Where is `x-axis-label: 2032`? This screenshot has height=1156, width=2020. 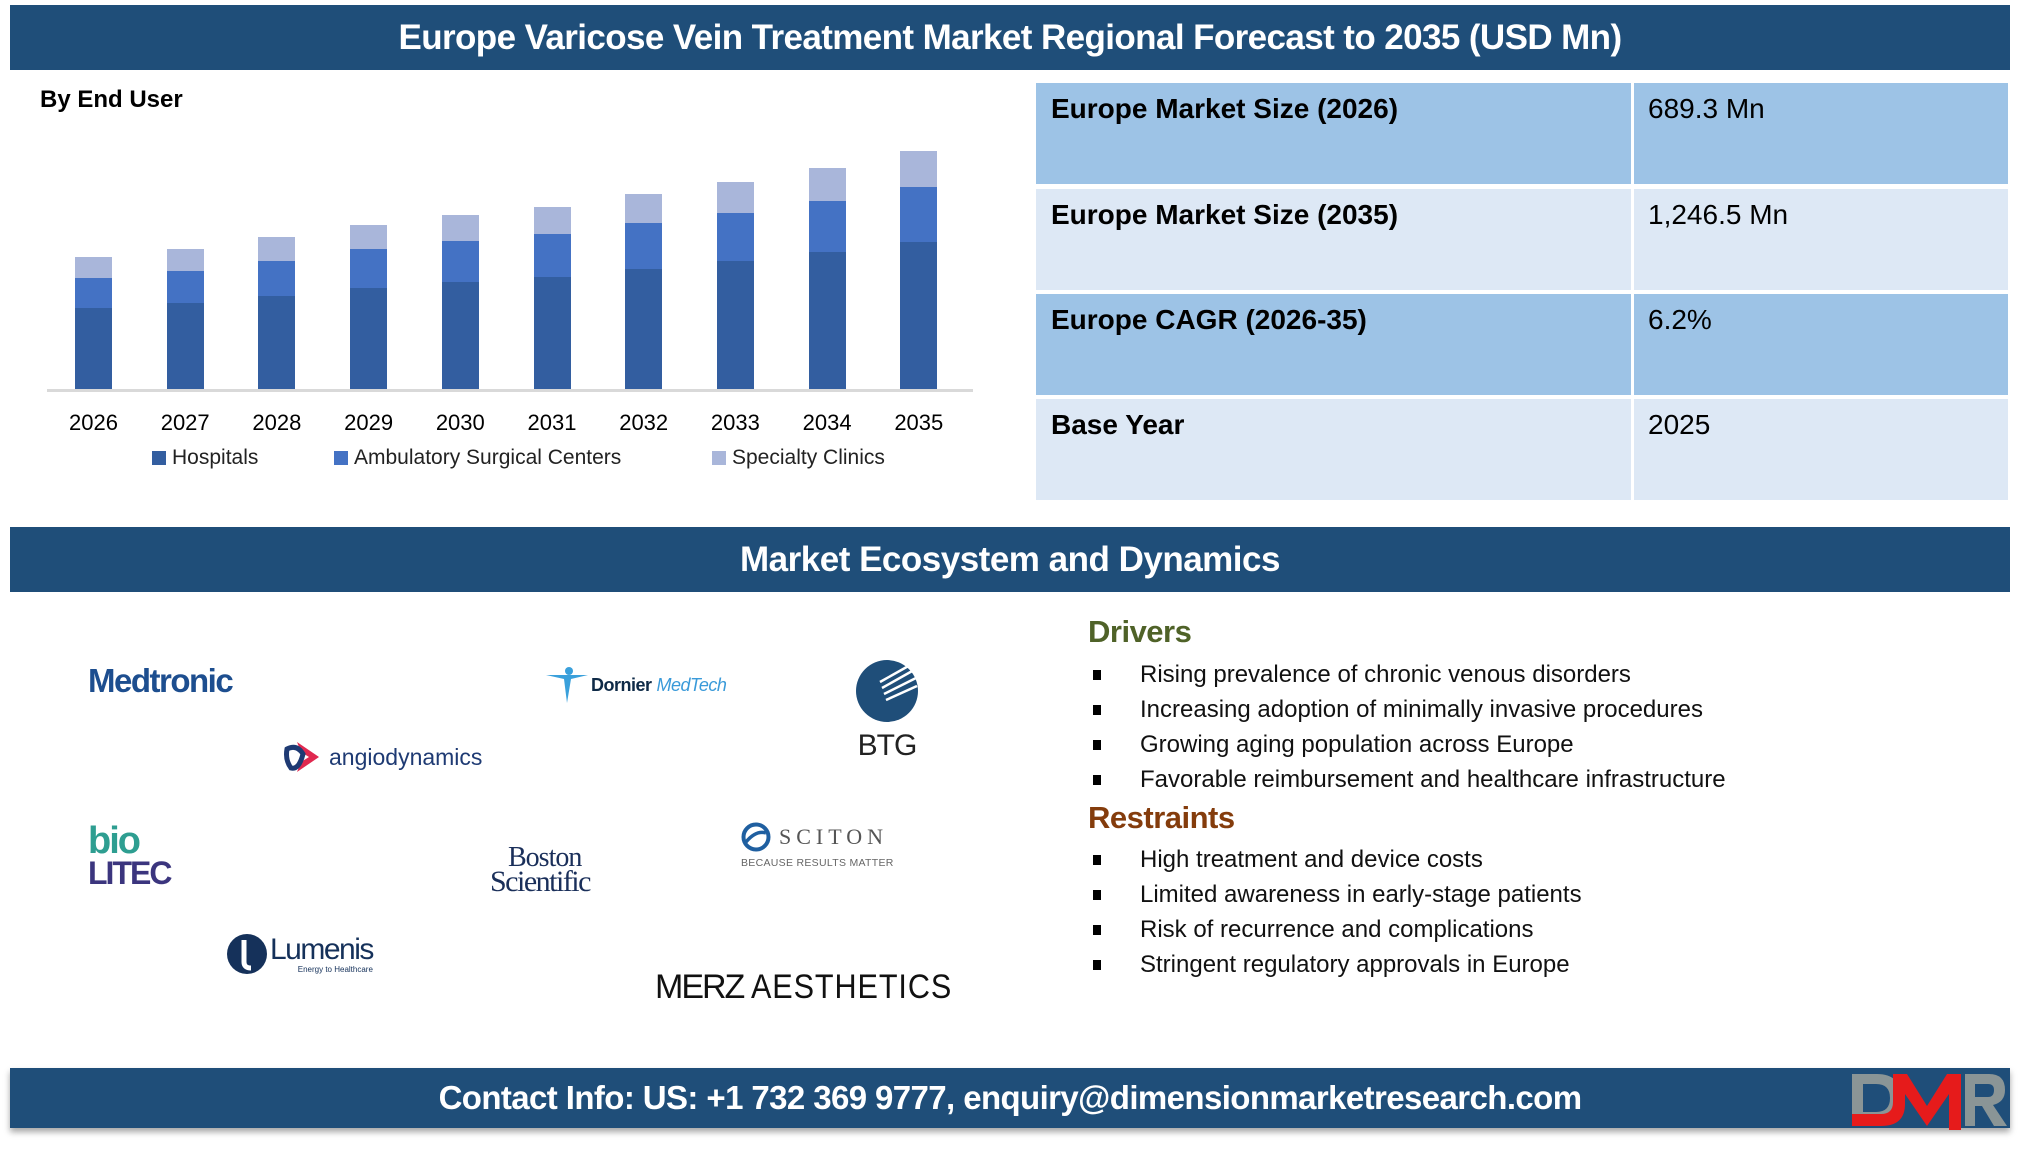
x-axis-label: 2032 is located at coordinates (644, 422).